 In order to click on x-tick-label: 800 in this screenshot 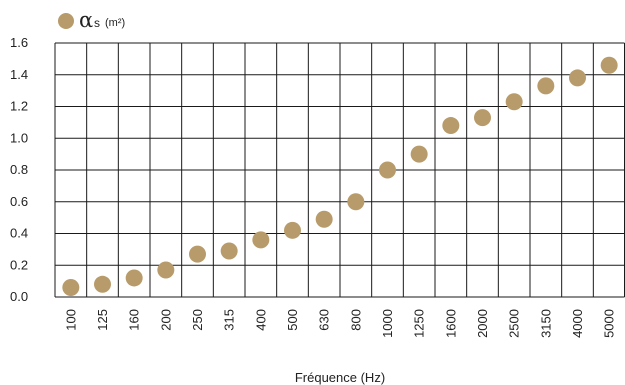, I will do `click(355, 320)`.